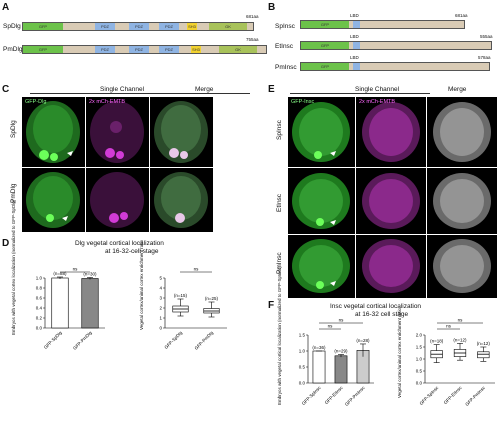 The height and width of the screenshot is (429, 500). I want to click on micrograph-merge-spdlg, so click(181, 132).